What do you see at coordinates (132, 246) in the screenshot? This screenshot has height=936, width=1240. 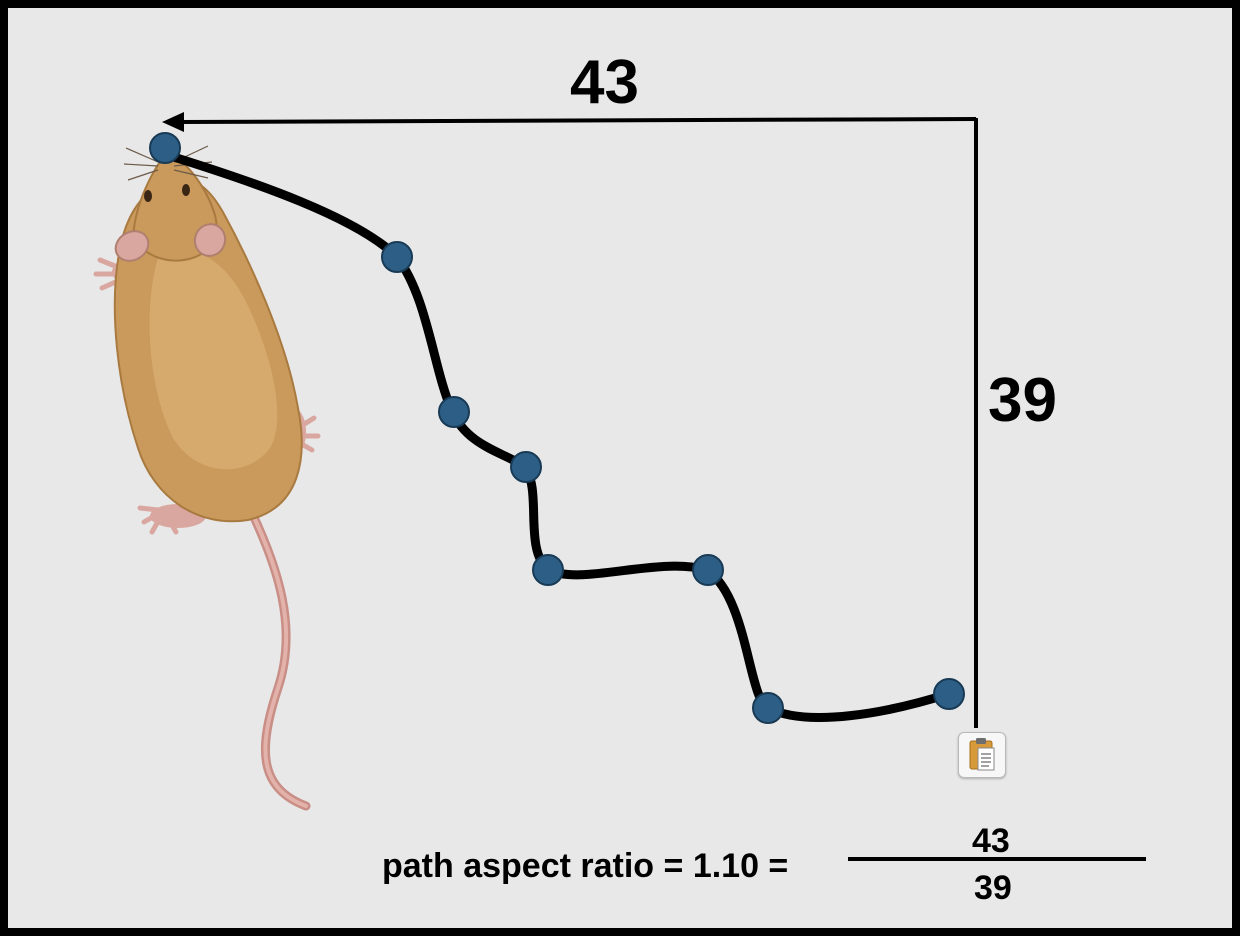 I see `mouse-ear-left` at bounding box center [132, 246].